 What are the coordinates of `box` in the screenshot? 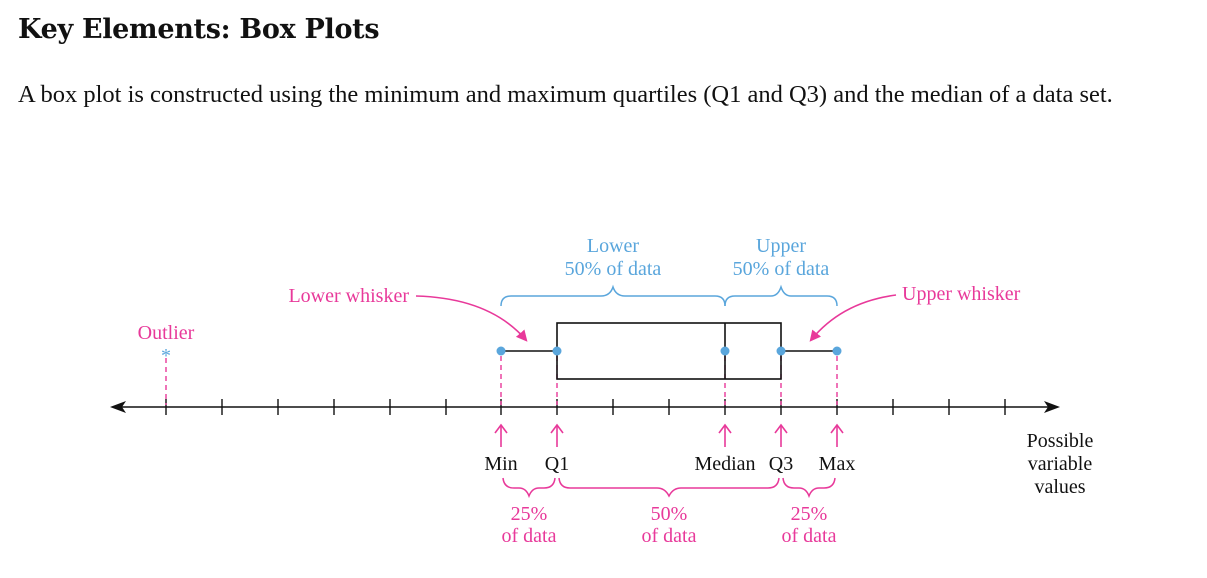 It's located at (669, 351).